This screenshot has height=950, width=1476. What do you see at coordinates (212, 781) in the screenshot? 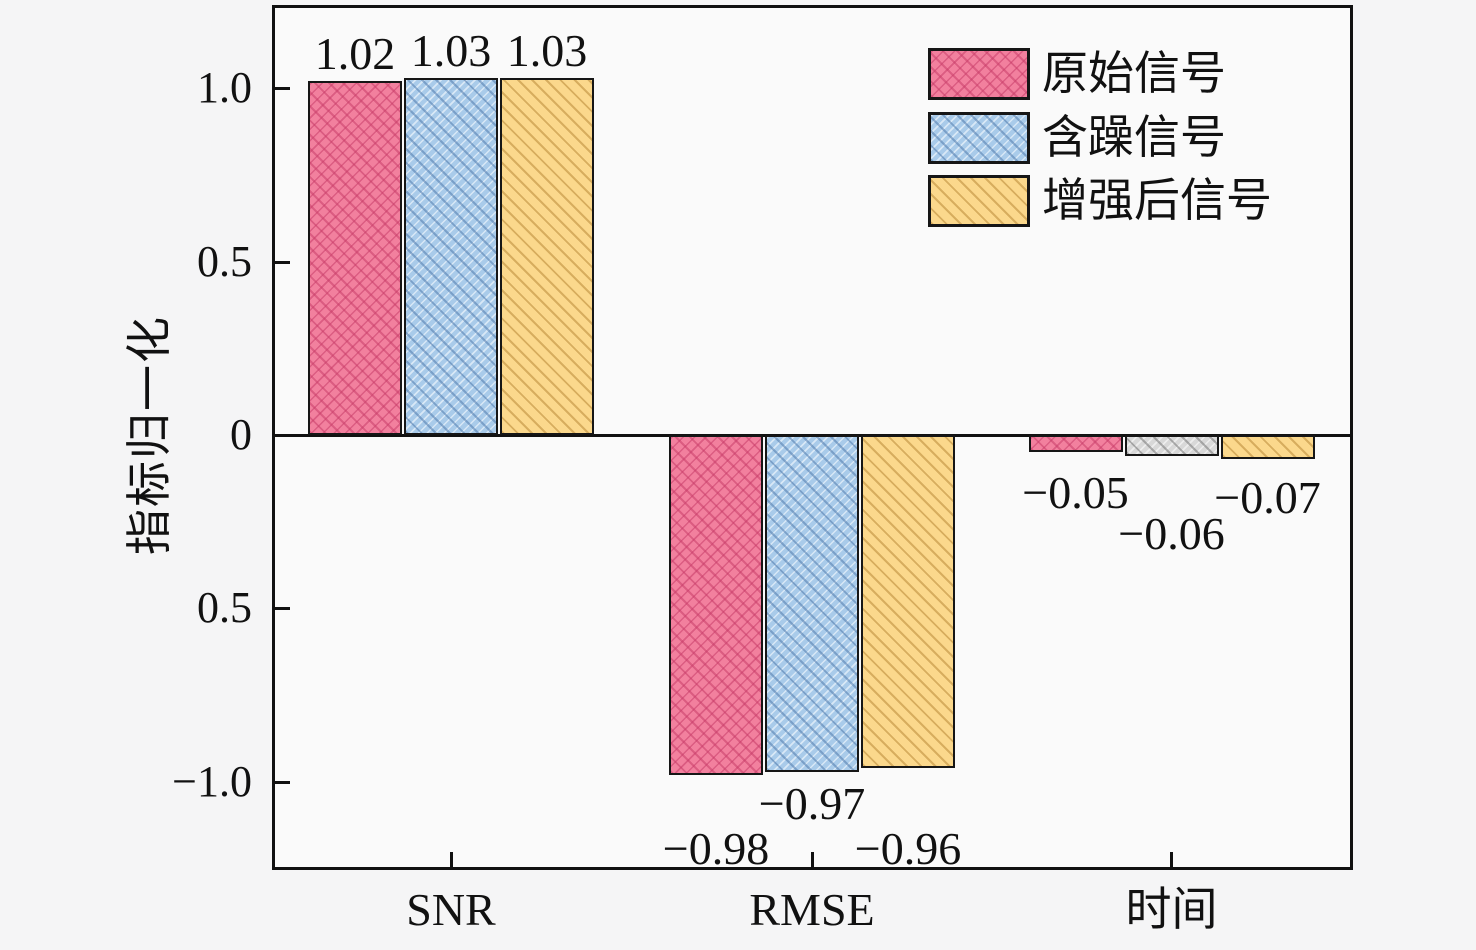
I see `y-tick-label: −1.0` at bounding box center [212, 781].